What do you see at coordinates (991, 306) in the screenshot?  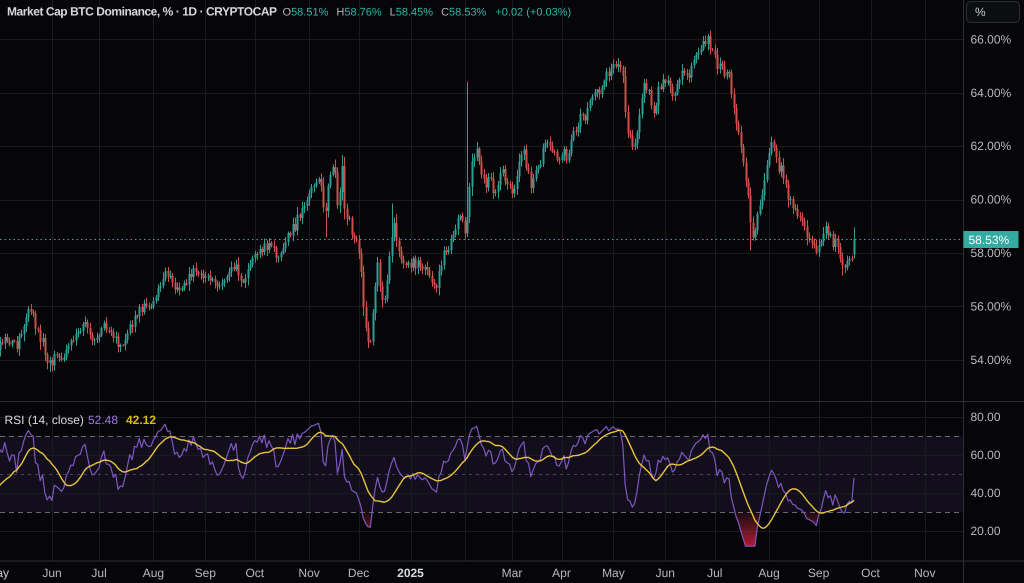 I see `svg-text: 56.00%` at bounding box center [991, 306].